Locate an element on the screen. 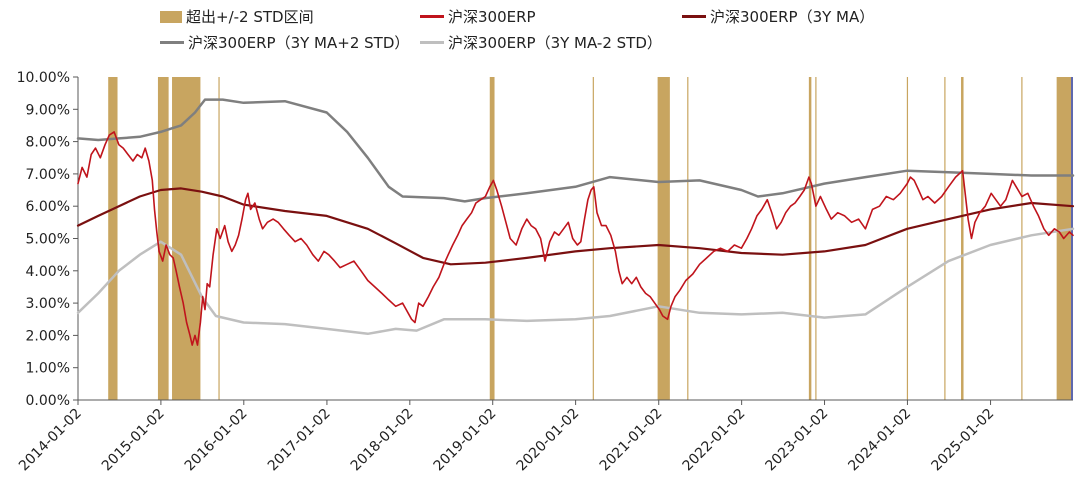 This screenshot has width=1080, height=504. x-tick-label-4: 2018-01-02 is located at coordinates (382, 440).